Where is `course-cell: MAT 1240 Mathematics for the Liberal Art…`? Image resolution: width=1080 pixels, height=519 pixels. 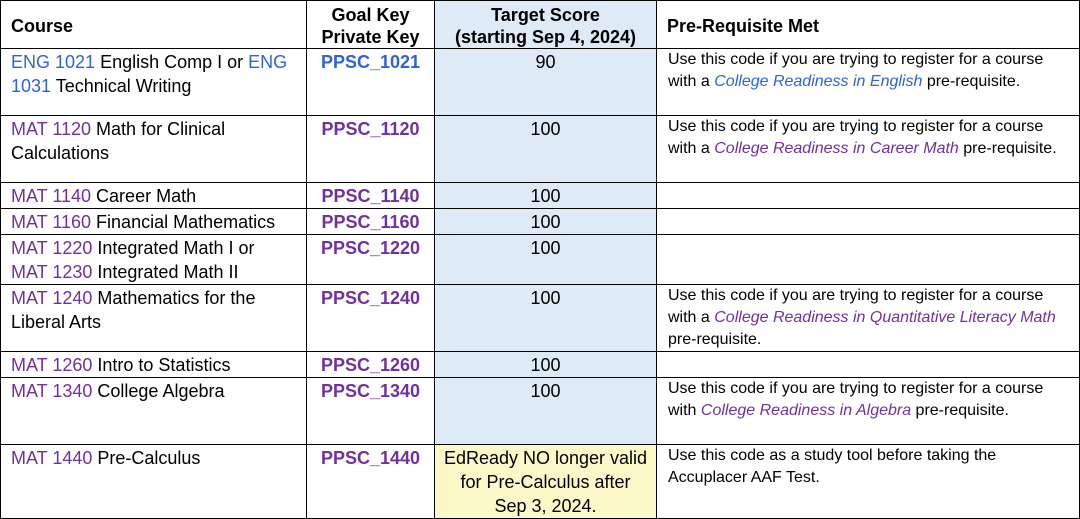
course-cell: MAT 1240 Mathematics for the Liberal Art… is located at coordinates (153, 318).